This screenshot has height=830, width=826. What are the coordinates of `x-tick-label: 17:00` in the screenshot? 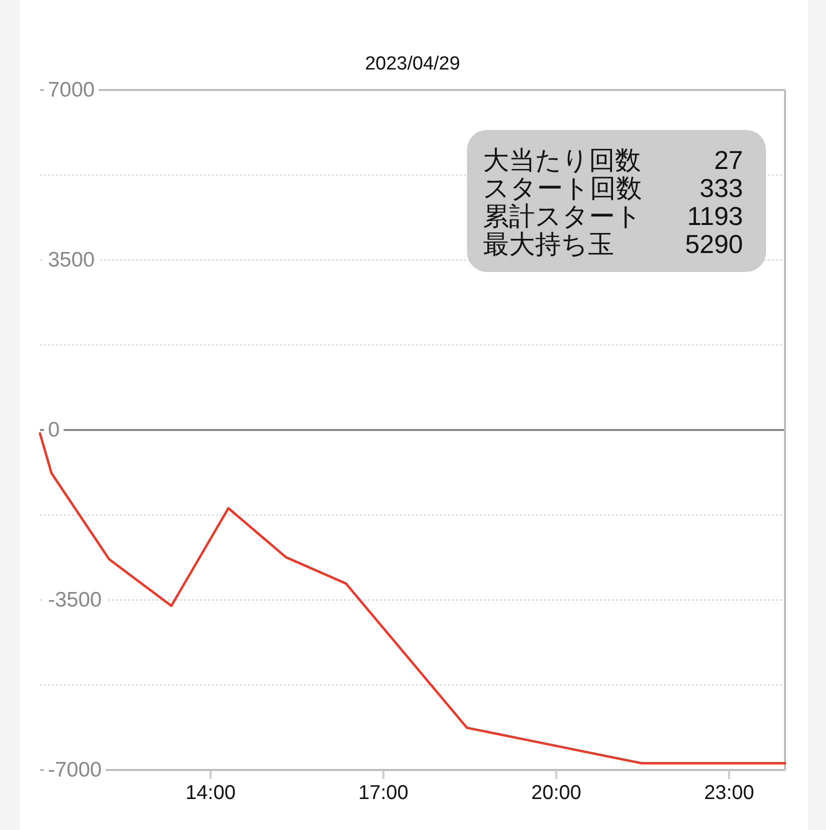 It's located at (383, 793).